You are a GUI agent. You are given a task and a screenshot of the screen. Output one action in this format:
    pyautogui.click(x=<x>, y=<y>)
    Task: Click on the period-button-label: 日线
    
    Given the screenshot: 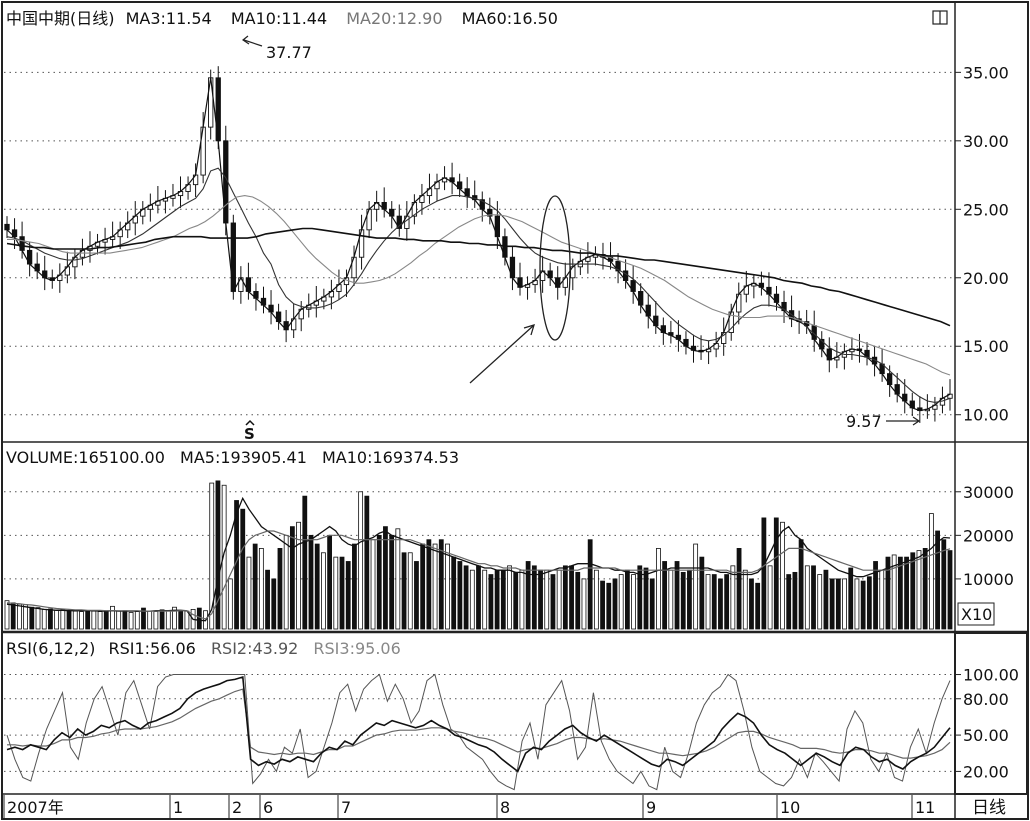 What is the action you would take?
    pyautogui.click(x=989, y=808)
    